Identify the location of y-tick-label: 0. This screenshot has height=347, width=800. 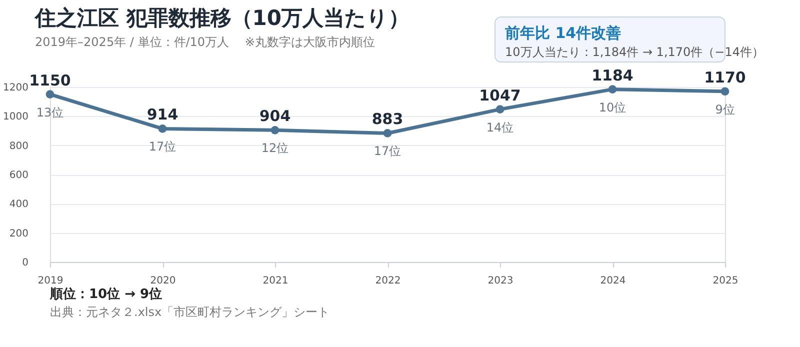
(25, 263).